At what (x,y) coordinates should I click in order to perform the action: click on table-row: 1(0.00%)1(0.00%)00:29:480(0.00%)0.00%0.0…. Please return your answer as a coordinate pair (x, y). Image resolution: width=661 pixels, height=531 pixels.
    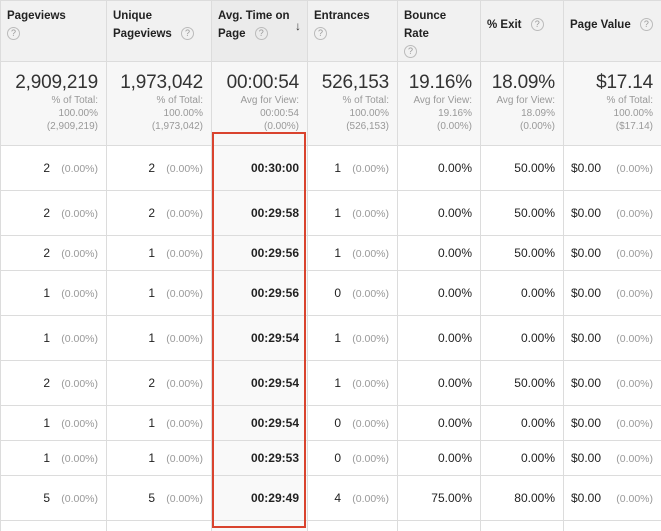
    Looking at the image, I should click on (330, 525).